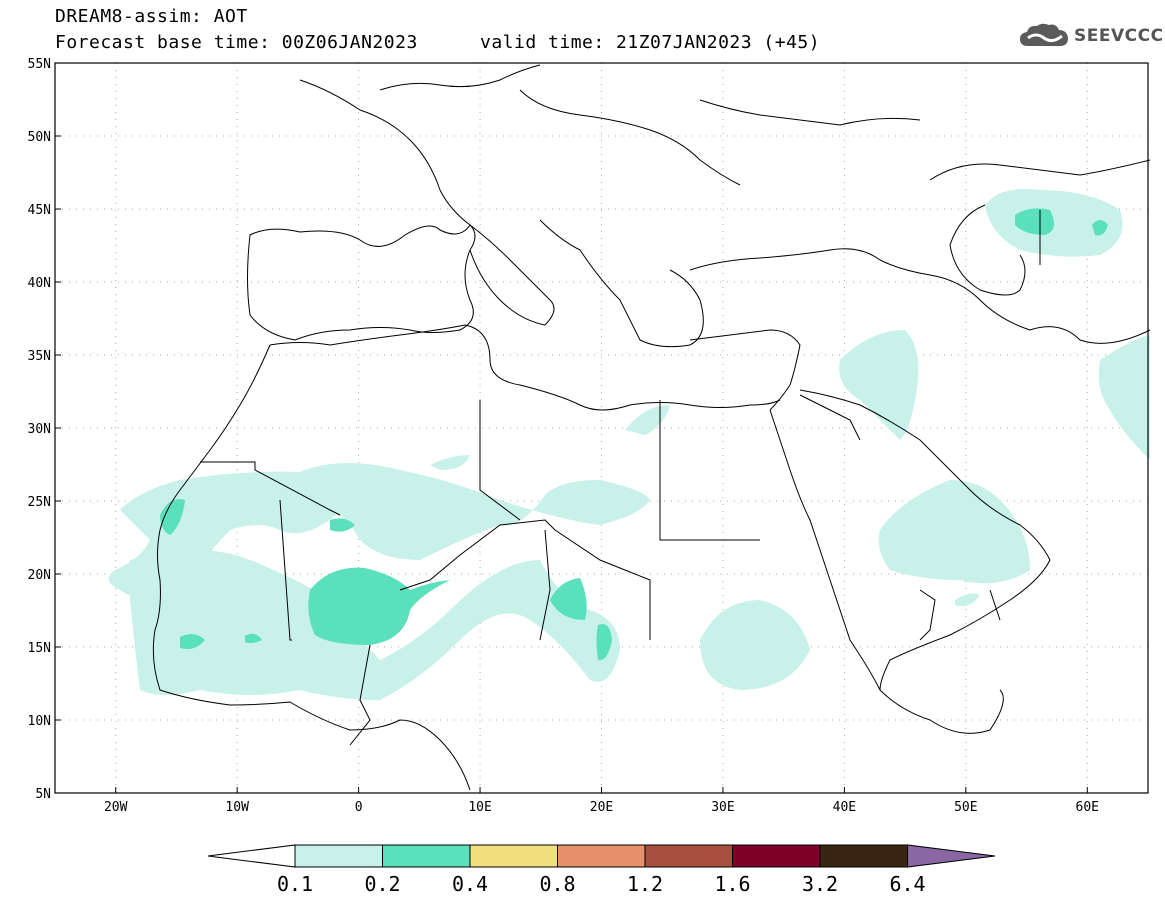 This screenshot has height=905, width=1165. What do you see at coordinates (1119, 36) in the screenshot?
I see `logo-text: SEEVCCC` at bounding box center [1119, 36].